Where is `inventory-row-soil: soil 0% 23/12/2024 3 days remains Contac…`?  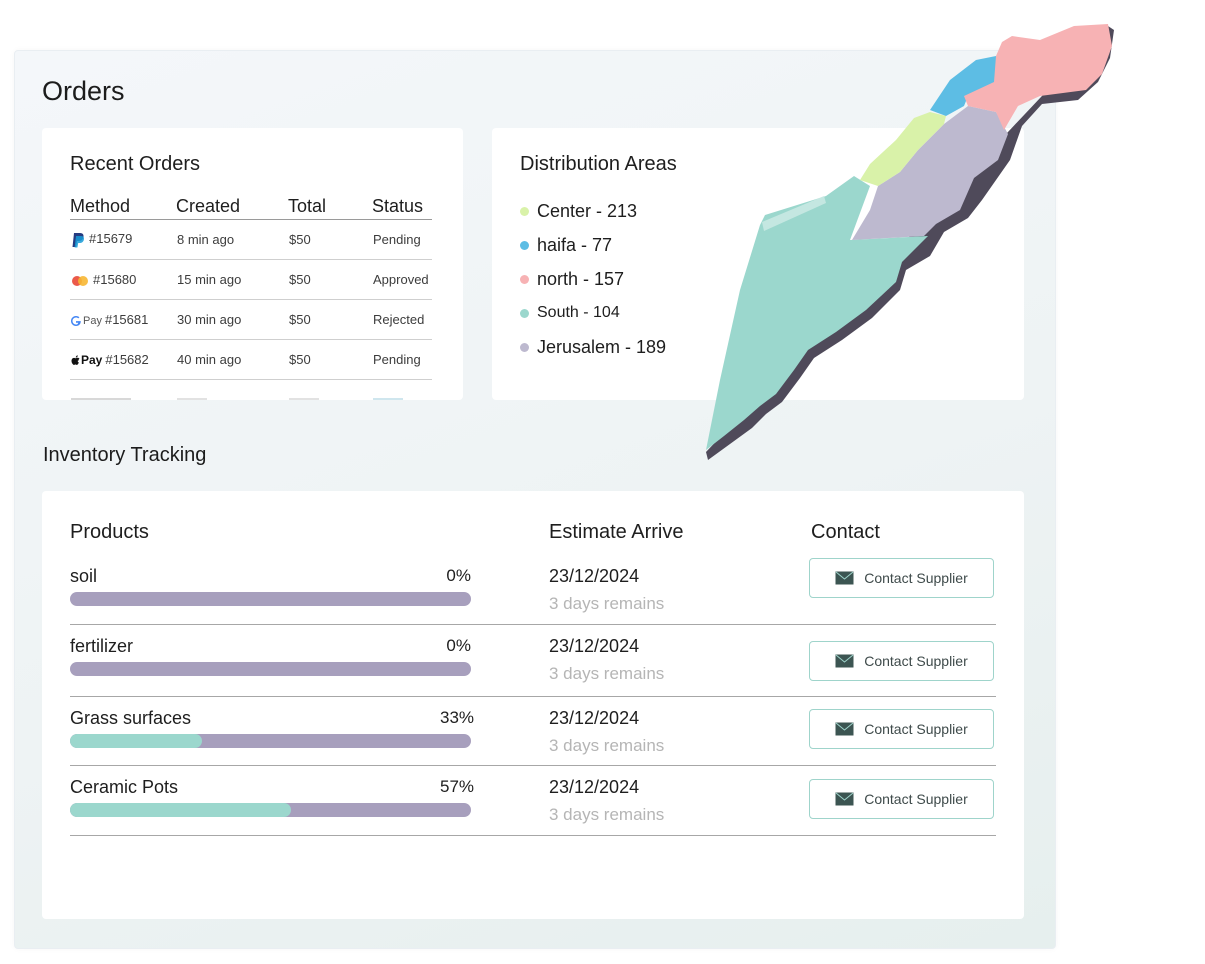
inventory-row-soil: soil 0% 23/12/2024 3 days remains Contac… is located at coordinates (533, 589).